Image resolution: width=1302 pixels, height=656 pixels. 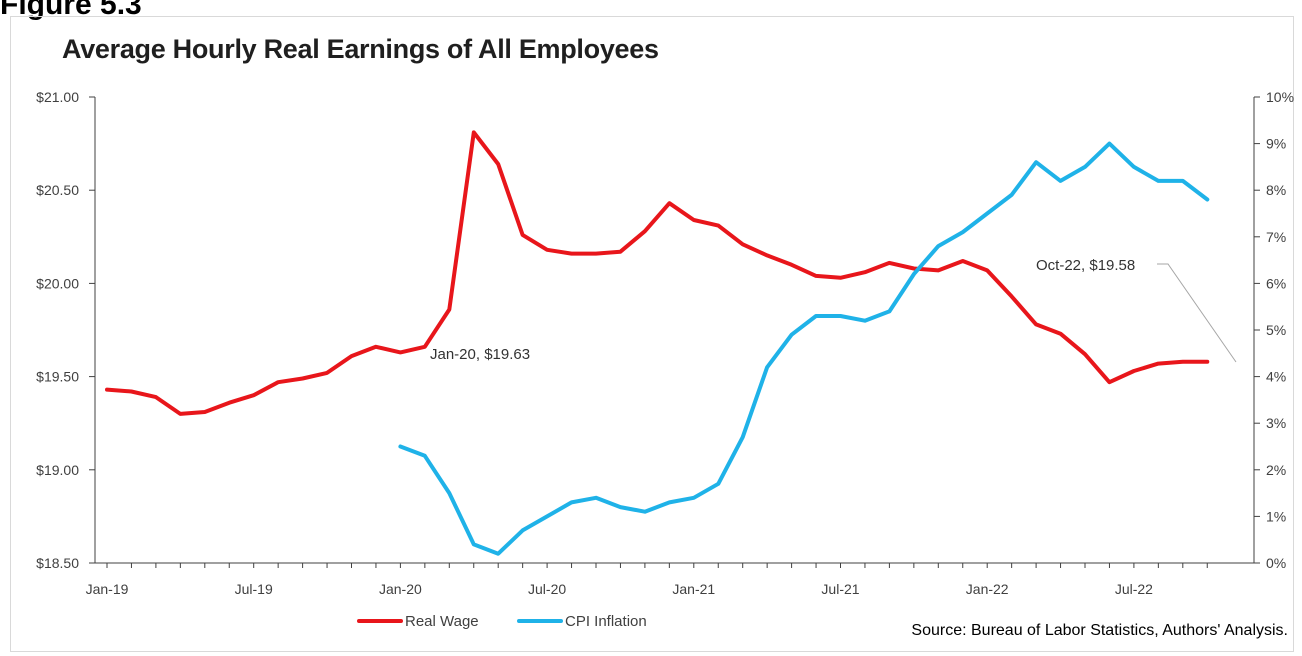 What do you see at coordinates (57, 283) in the screenshot?
I see `y-left-tick-label: $20.00` at bounding box center [57, 283].